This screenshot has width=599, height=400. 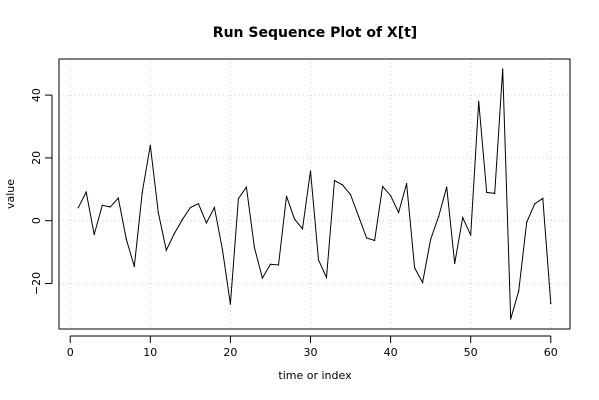 I want to click on chart-title: Run Sequence Plot of X[t], so click(x=315, y=33).